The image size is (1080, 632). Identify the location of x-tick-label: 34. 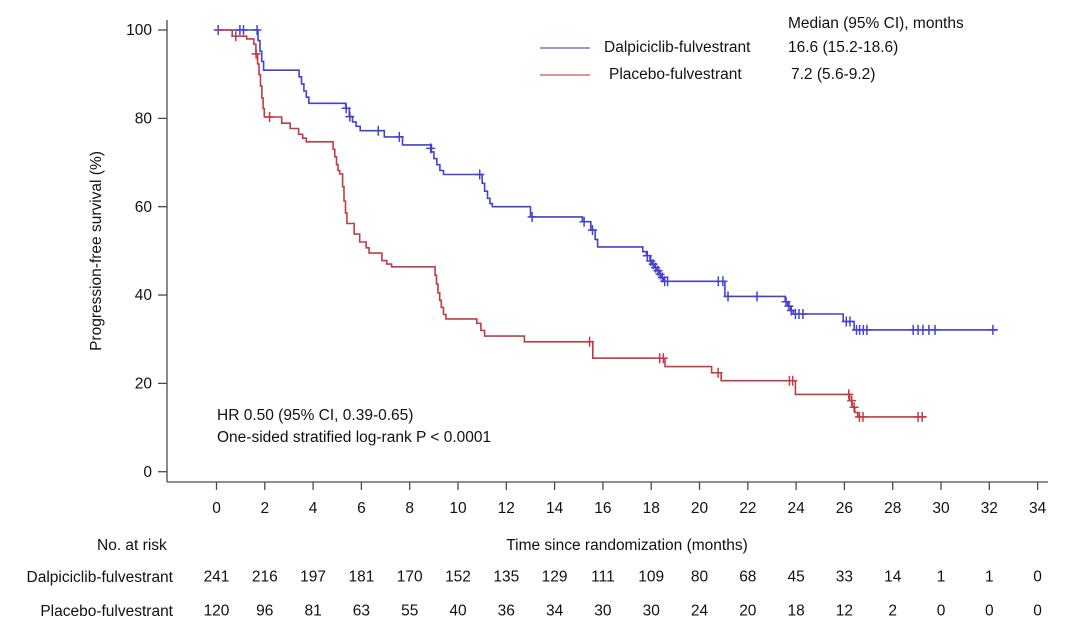
(1038, 508).